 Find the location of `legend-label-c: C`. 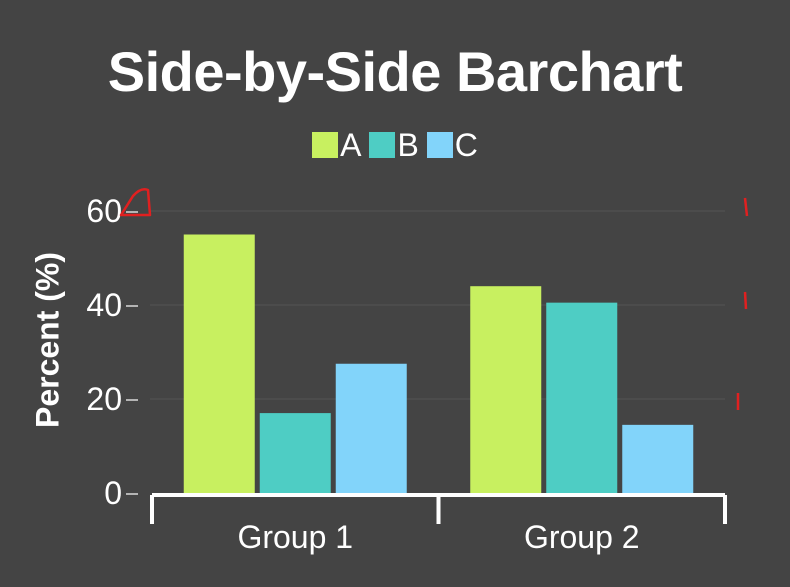

legend-label-c: C is located at coordinates (466, 145).